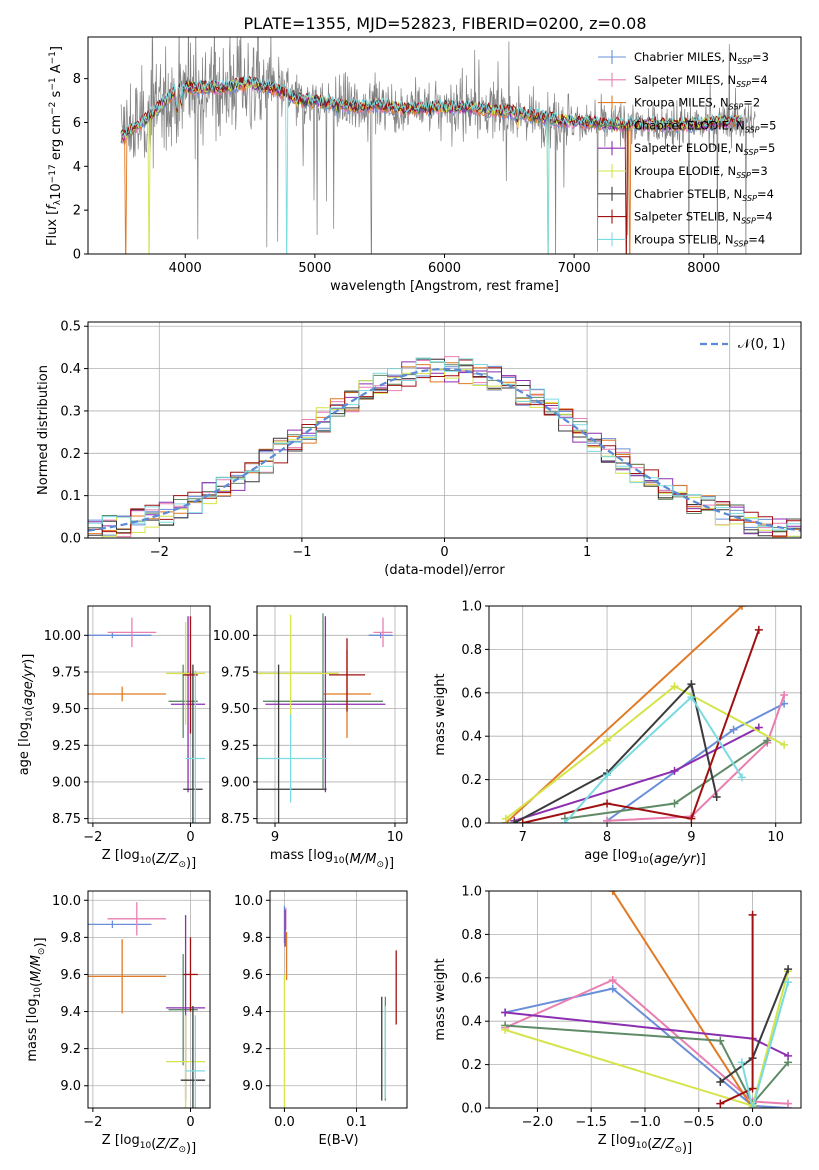 The image size is (819, 1170). What do you see at coordinates (704, 149) in the screenshot?
I see `spectrum-legend-label: Salpeter ELODIE, NSSP=5` at bounding box center [704, 149].